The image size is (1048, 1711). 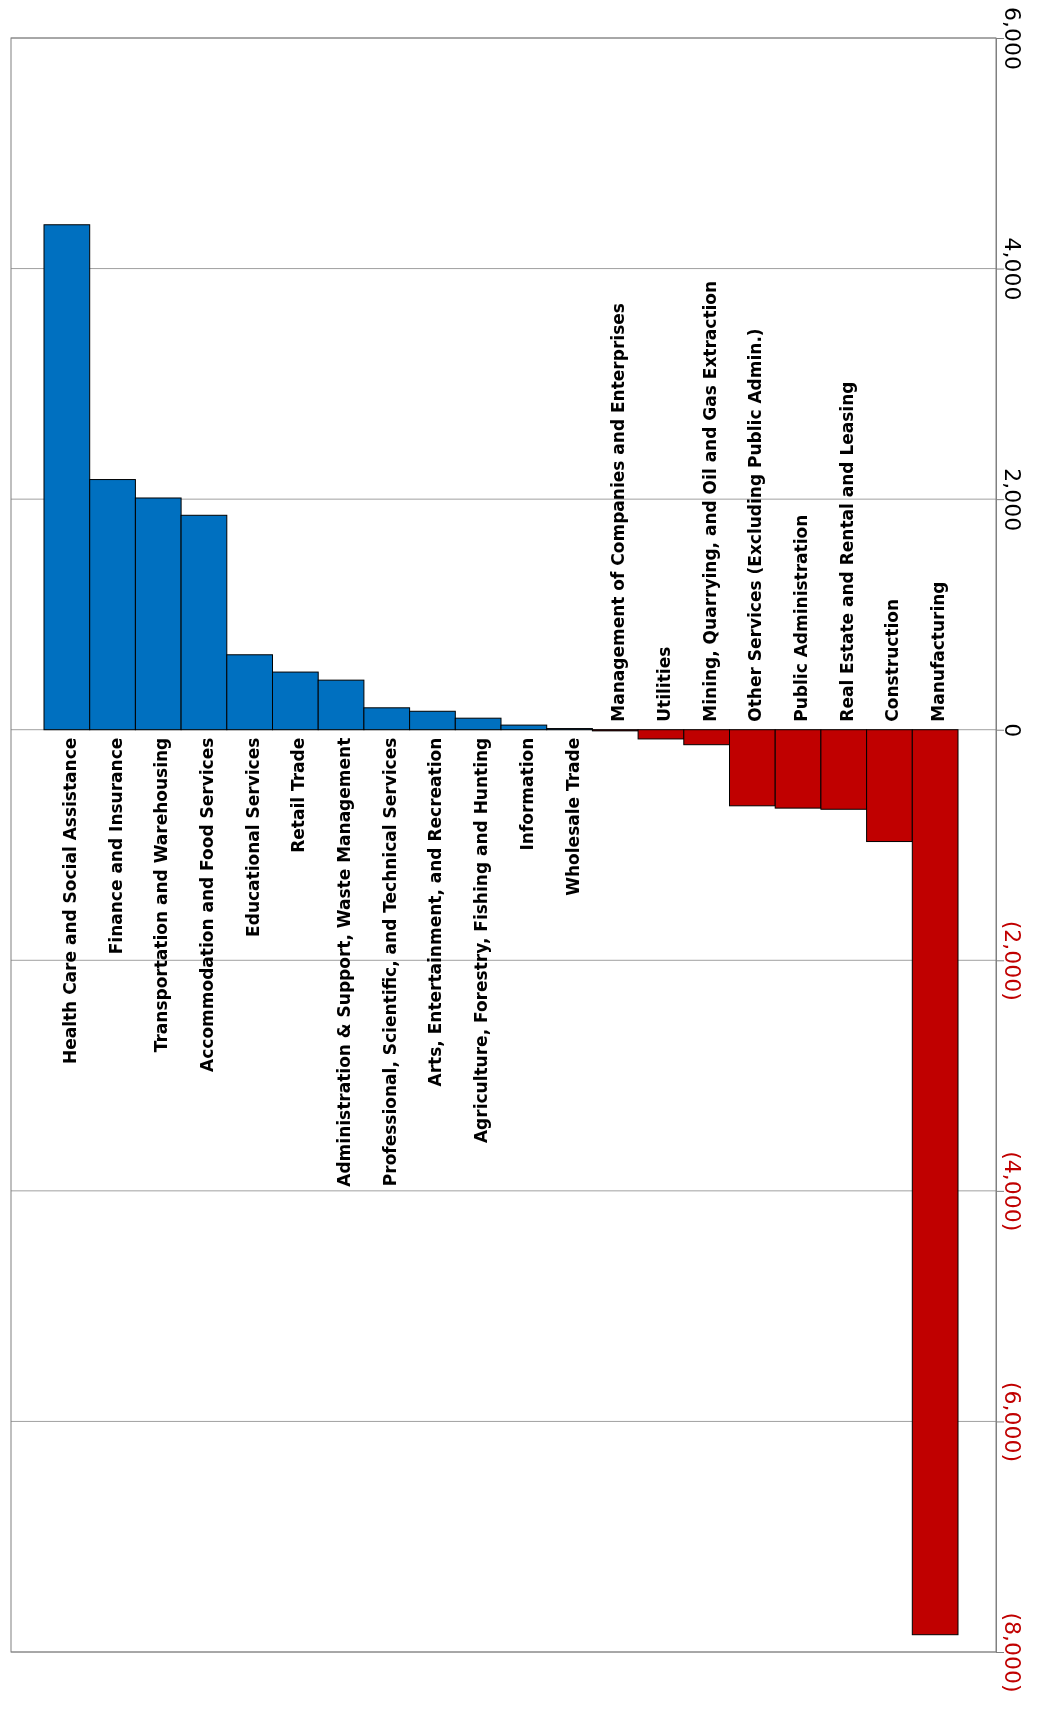 I want to click on x-tick-label: Arts, Entertainment, and Recreation, so click(x=435, y=912).